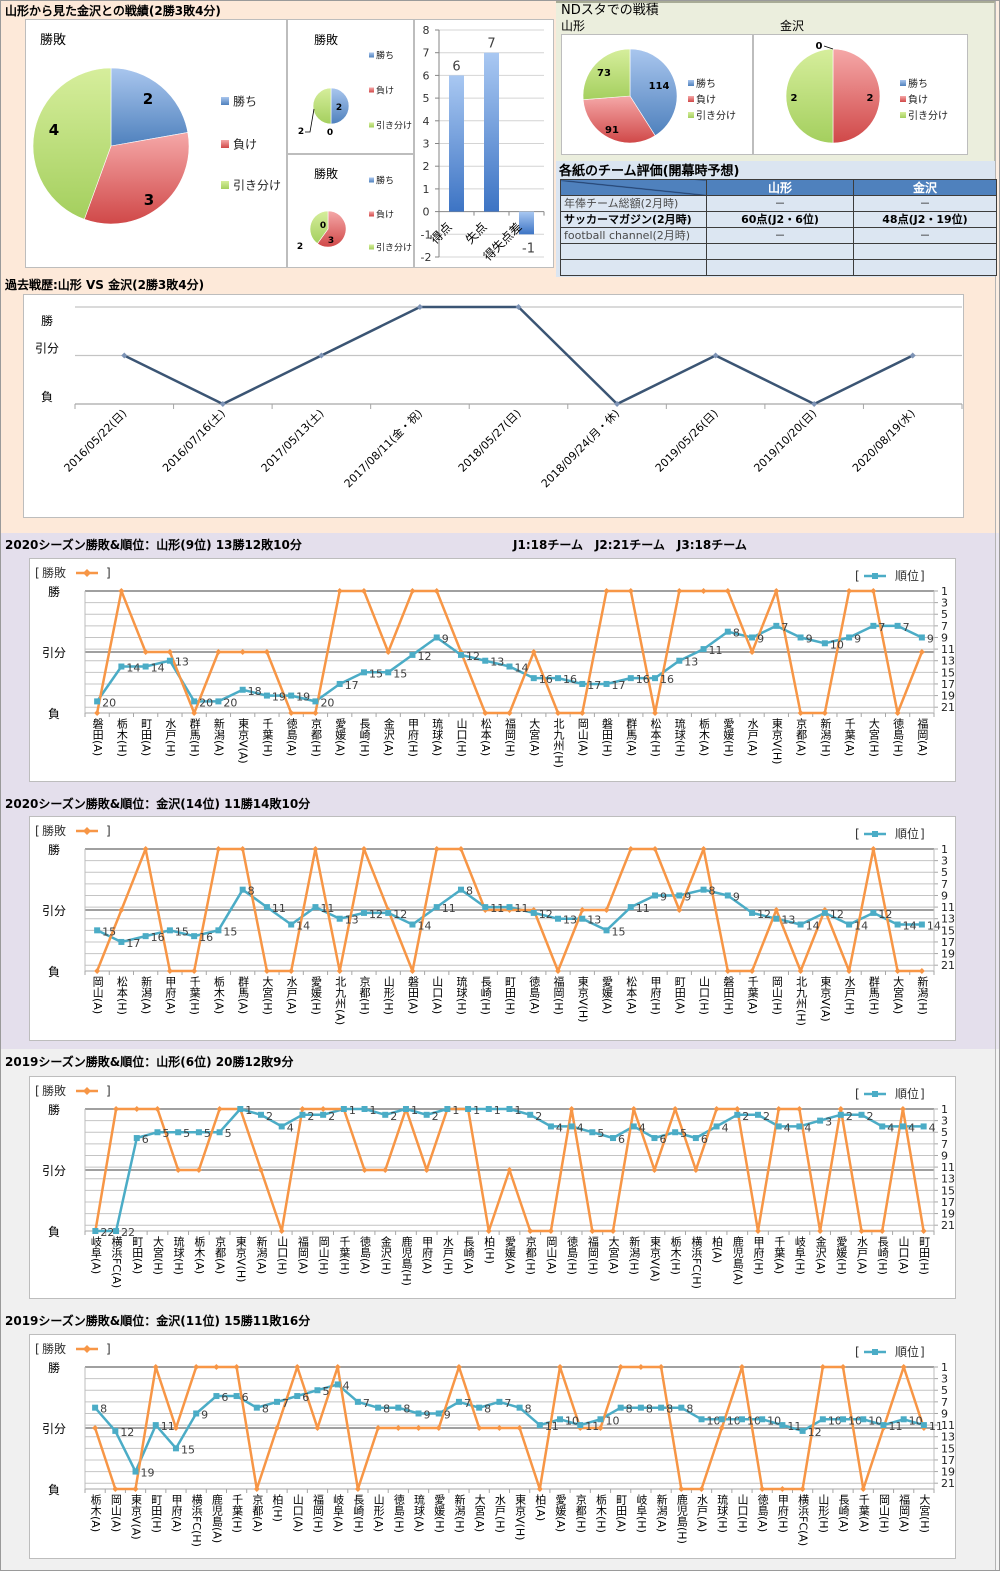 Image resolution: width=1000 pixels, height=1571 pixels. Describe the element at coordinates (510, 1255) in the screenshot. I see `x-category-label: 愛媛(A)` at that location.